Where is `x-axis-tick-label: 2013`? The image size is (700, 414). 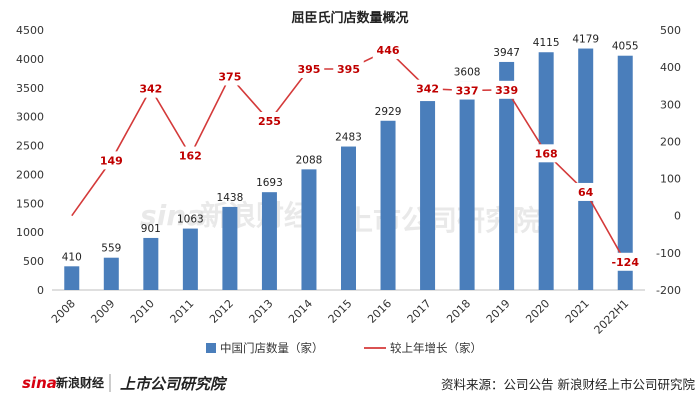 x-axis-tick-label: 2013 is located at coordinates (261, 311).